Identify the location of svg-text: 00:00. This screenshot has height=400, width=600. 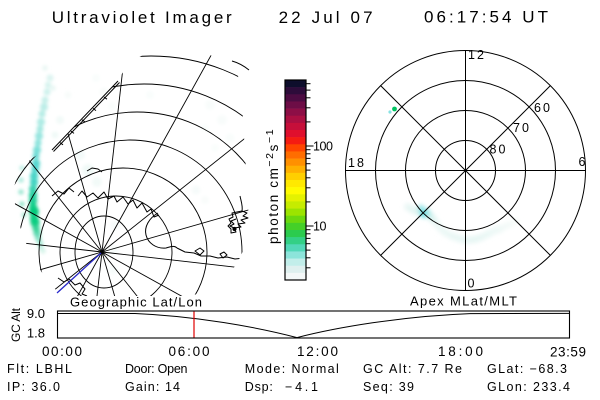
(62, 351).